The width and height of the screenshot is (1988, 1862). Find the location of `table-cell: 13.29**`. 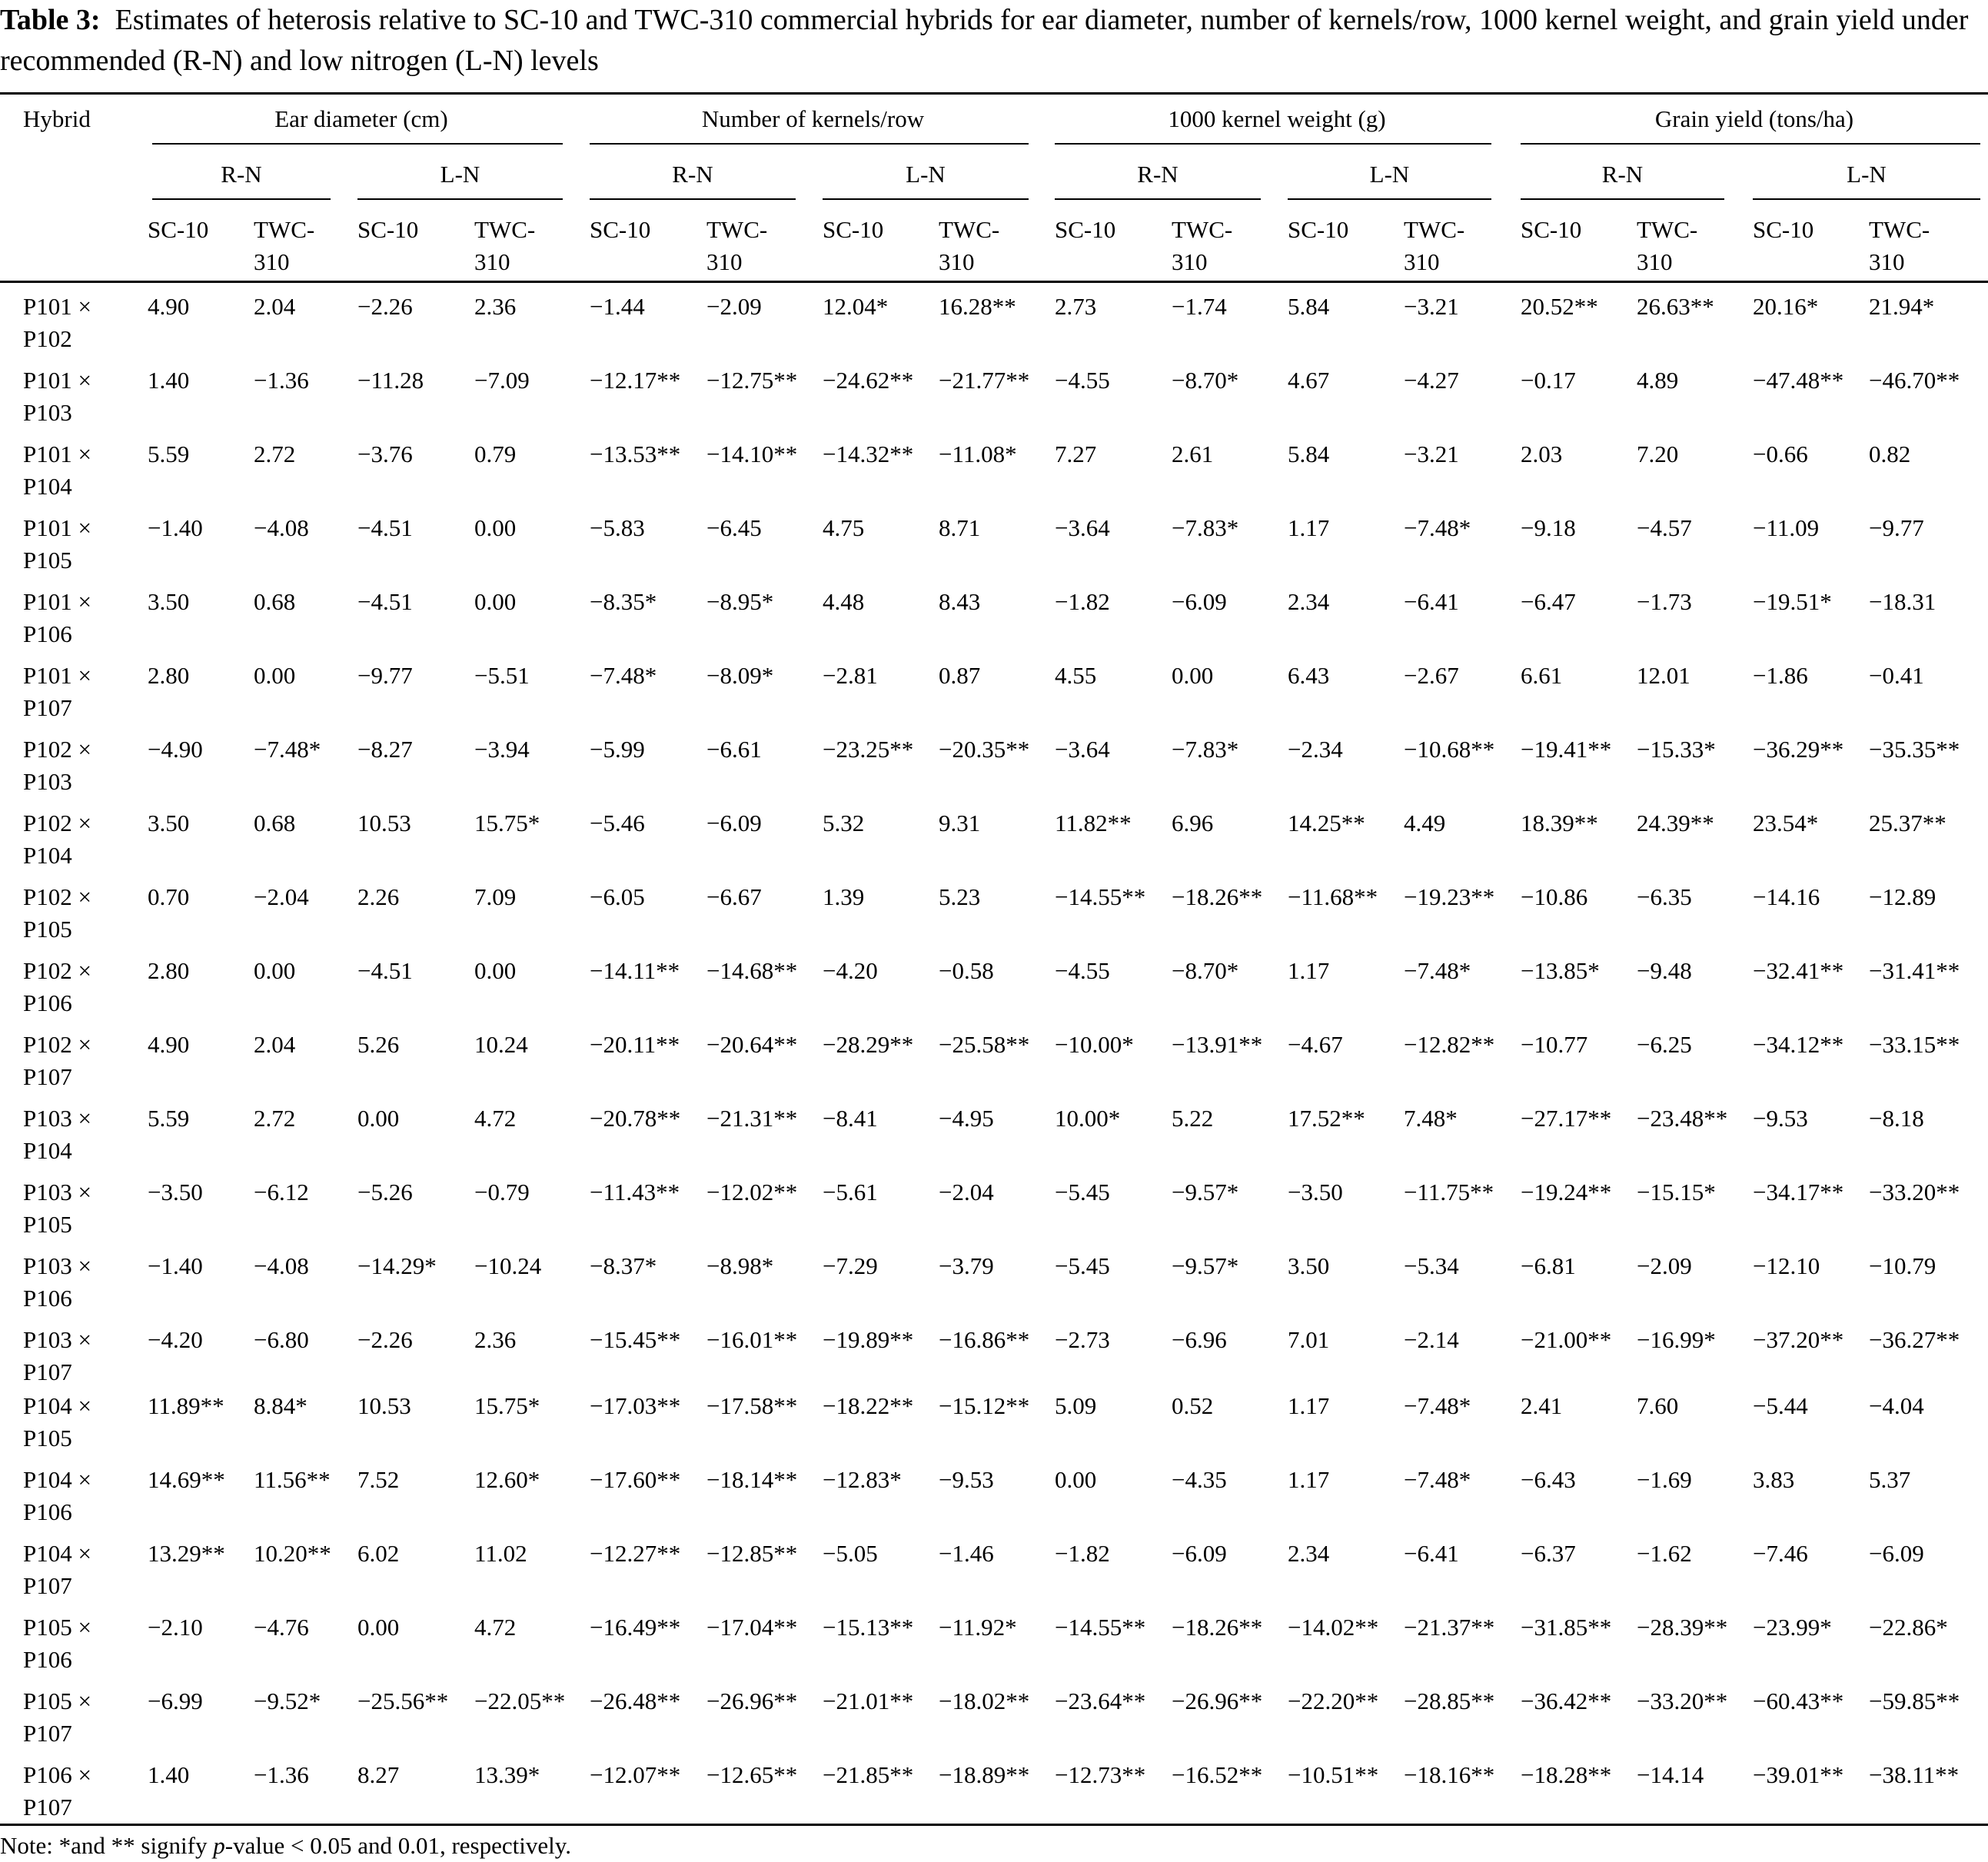

table-cell: 13.29** is located at coordinates (186, 1553).